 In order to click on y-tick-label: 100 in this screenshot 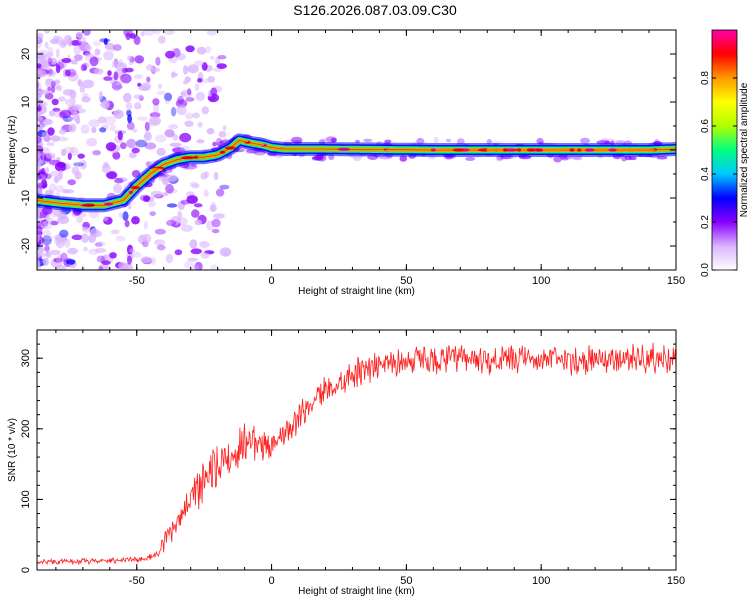, I will do `click(26, 499)`.